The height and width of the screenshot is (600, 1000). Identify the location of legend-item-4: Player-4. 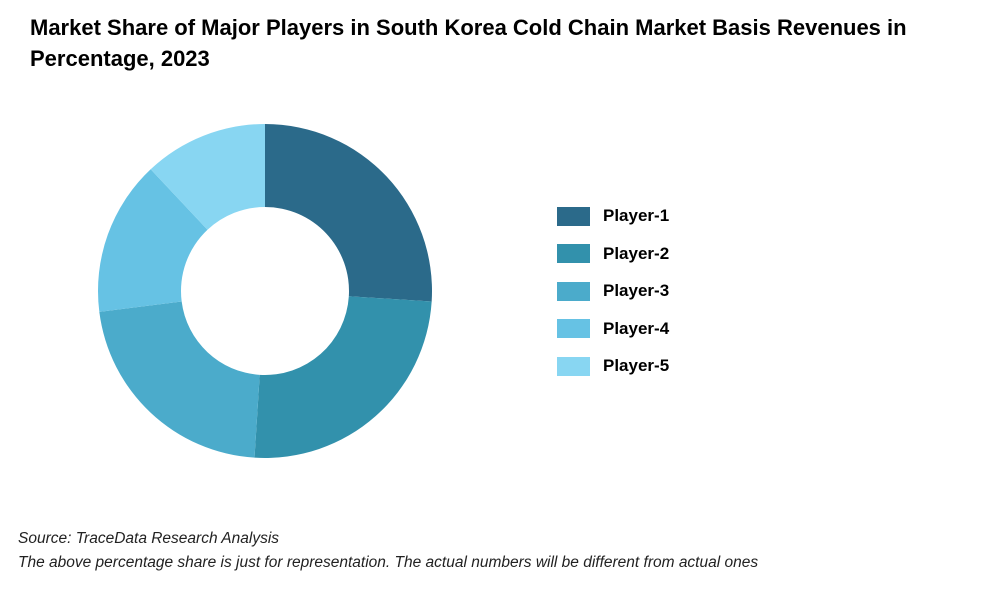
(613, 329).